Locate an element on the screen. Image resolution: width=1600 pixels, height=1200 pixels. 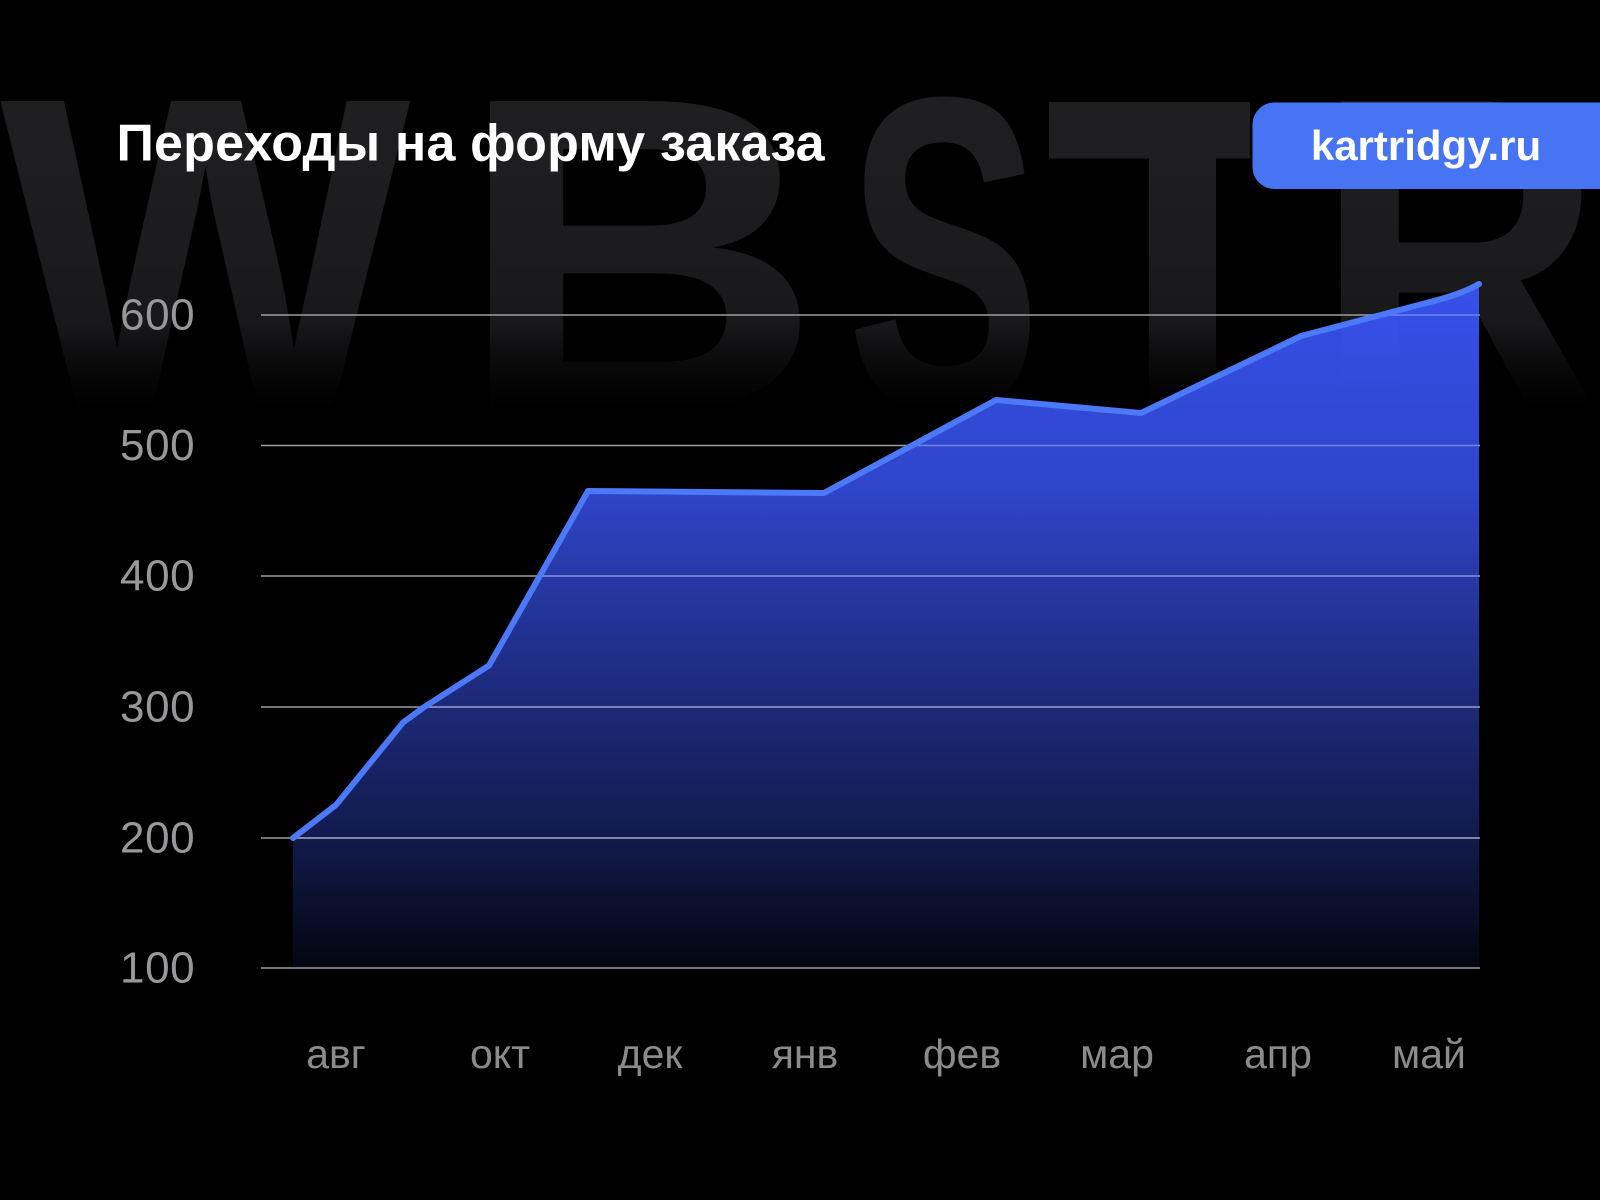
svg-text: авг is located at coordinates (336, 1054).